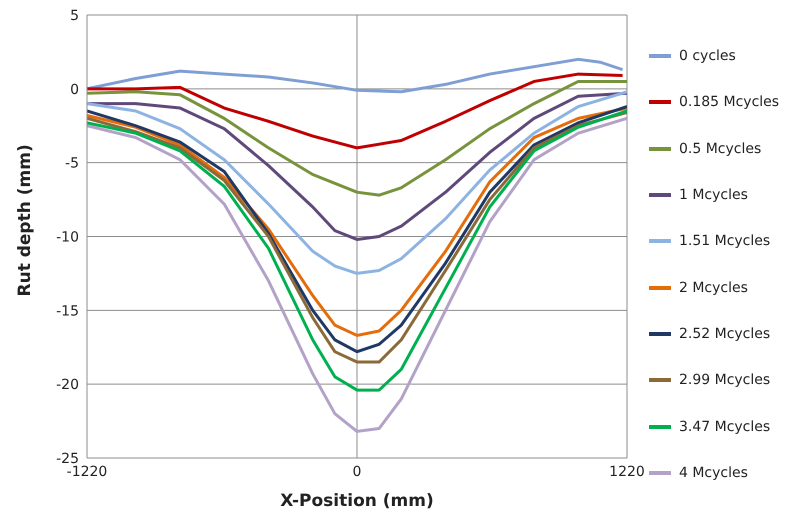 The height and width of the screenshot is (528, 803). I want to click on legend-label: 0.185 Mcycles, so click(729, 102).